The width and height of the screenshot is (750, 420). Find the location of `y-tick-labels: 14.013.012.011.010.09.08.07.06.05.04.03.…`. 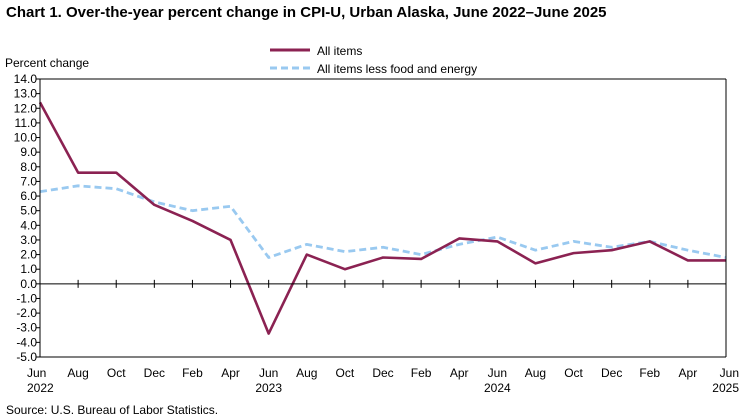

y-tick-labels: 14.013.012.011.010.09.08.07.06.05.04.03.… is located at coordinates (26, 218).